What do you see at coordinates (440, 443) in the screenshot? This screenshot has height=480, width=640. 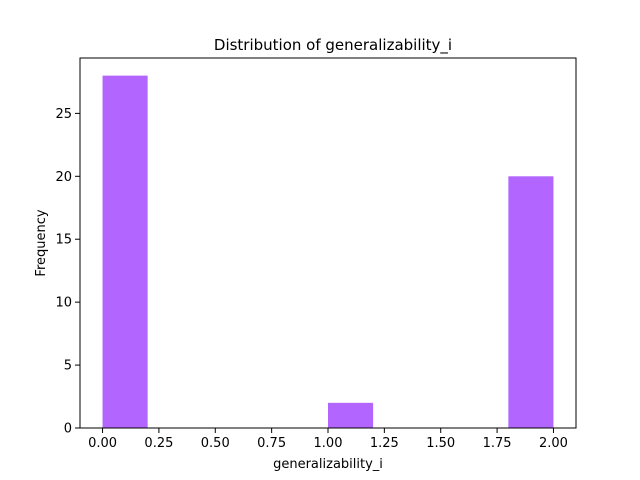 I see `x-tick-label: 1.50` at bounding box center [440, 443].